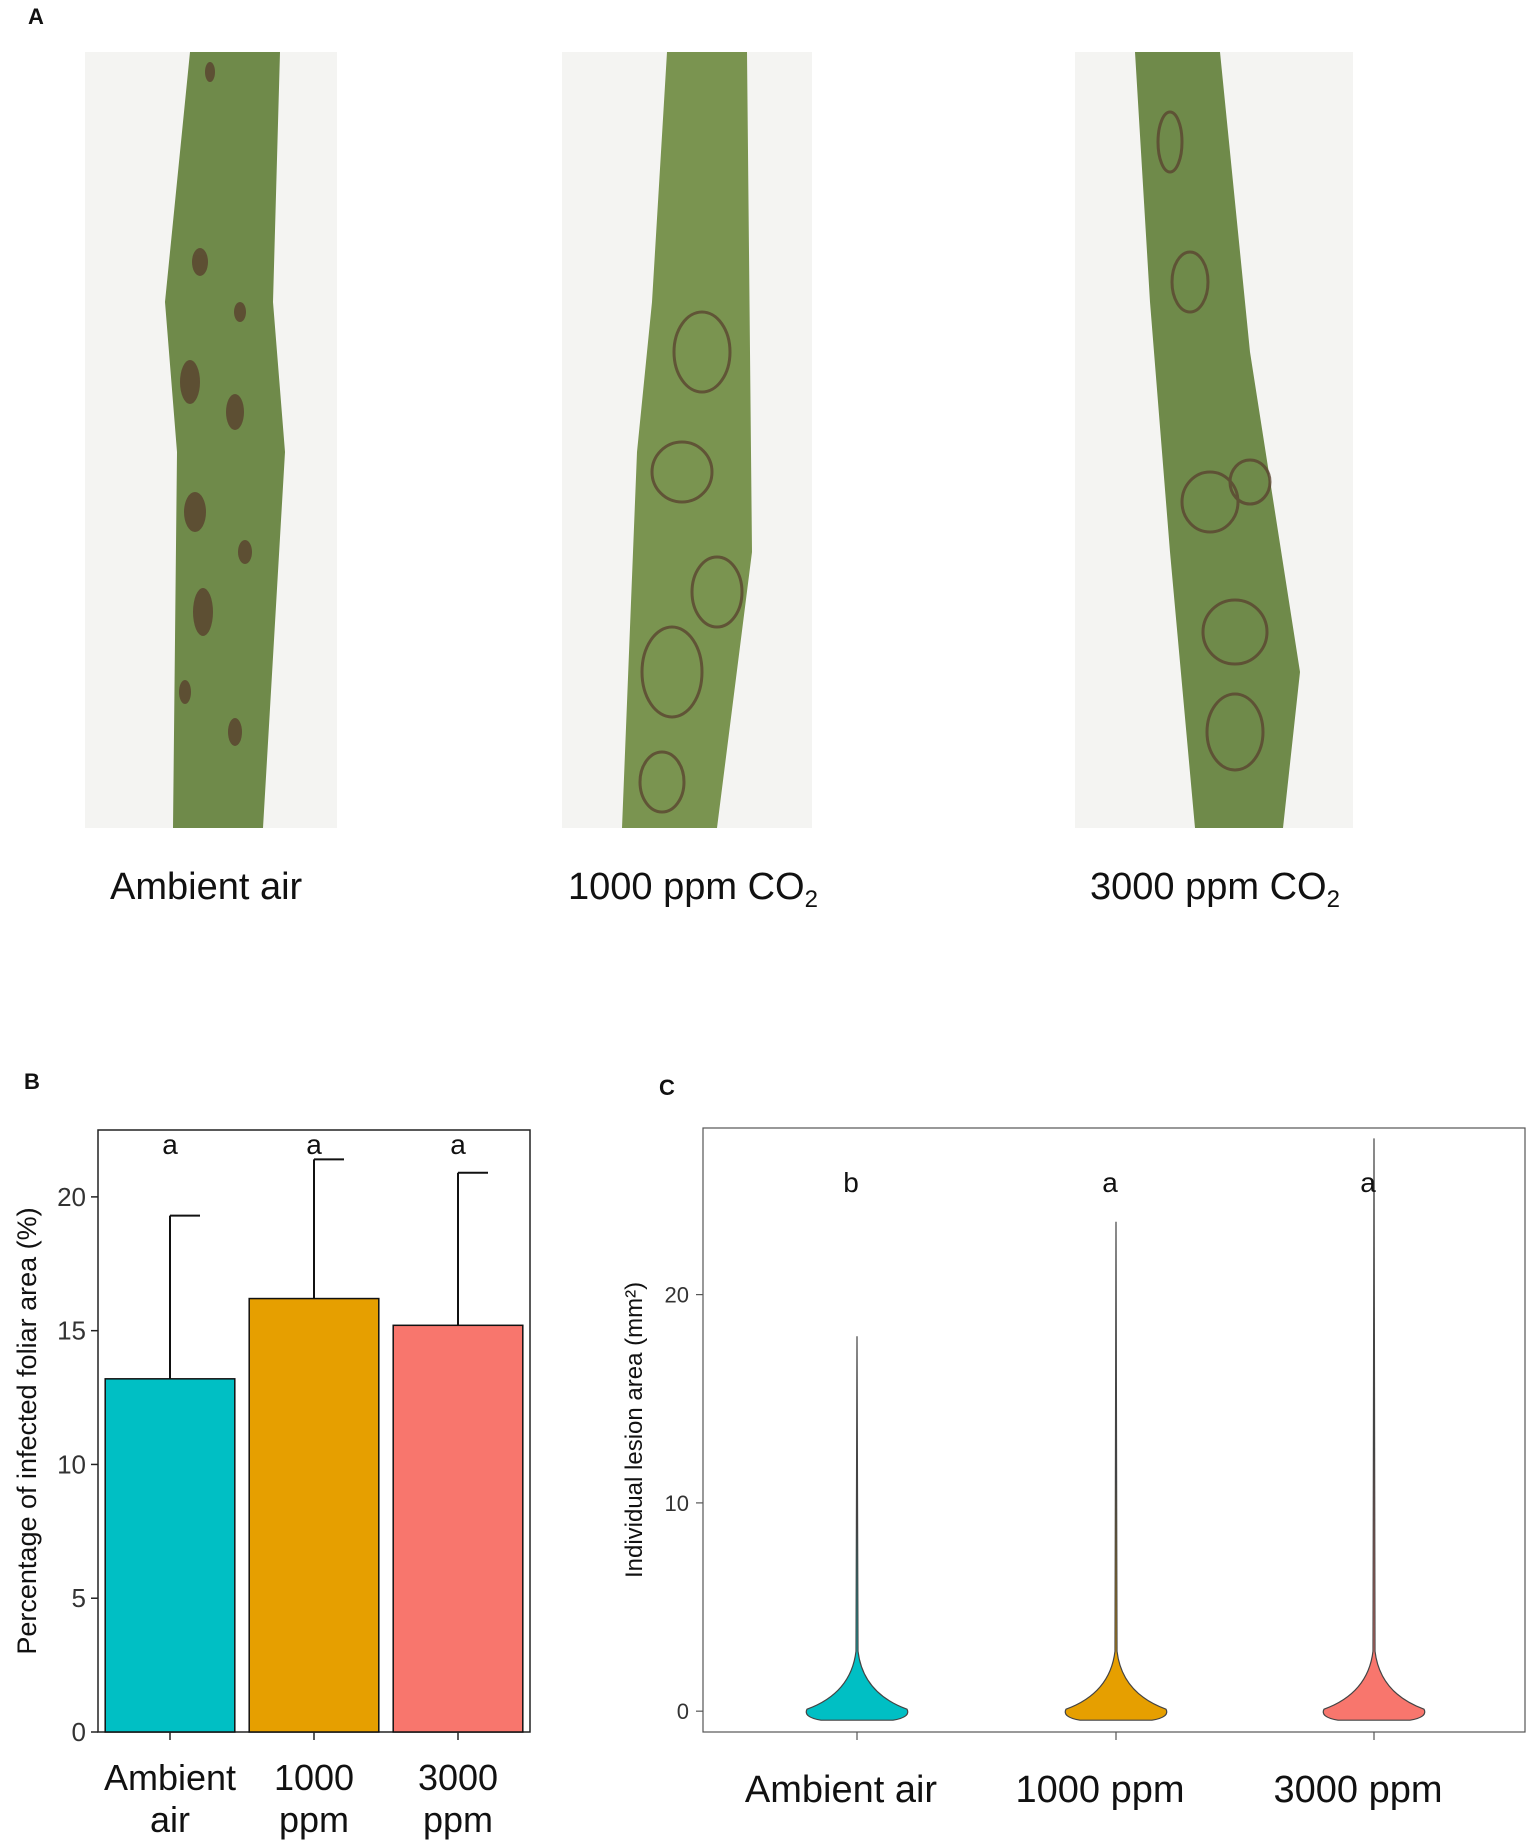  What do you see at coordinates (687, 440) in the screenshot?
I see `leaf-photo-1000ppm` at bounding box center [687, 440].